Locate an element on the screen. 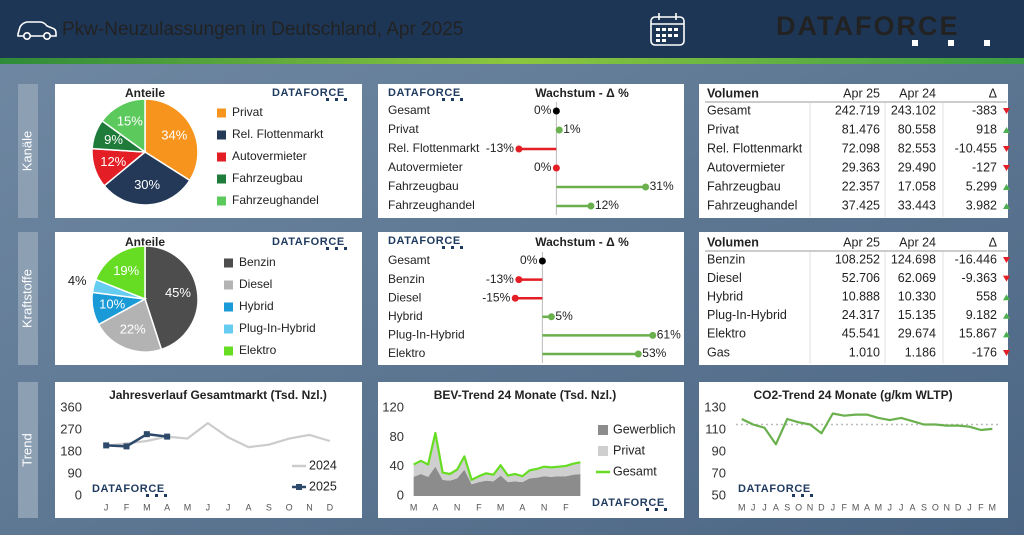 The height and width of the screenshot is (535, 1024). y-tick-label: 70 is located at coordinates (719, 472).